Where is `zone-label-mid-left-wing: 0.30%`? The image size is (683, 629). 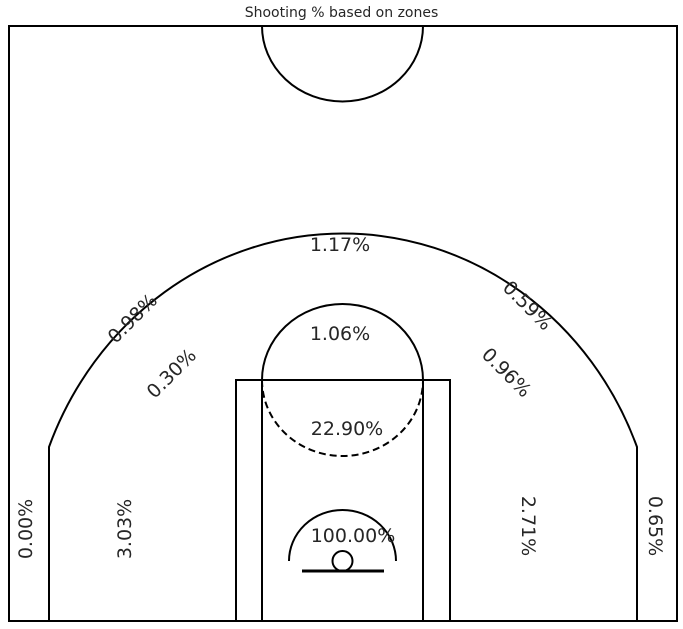
zone-label-mid-left-wing: 0.30% is located at coordinates (172, 374).